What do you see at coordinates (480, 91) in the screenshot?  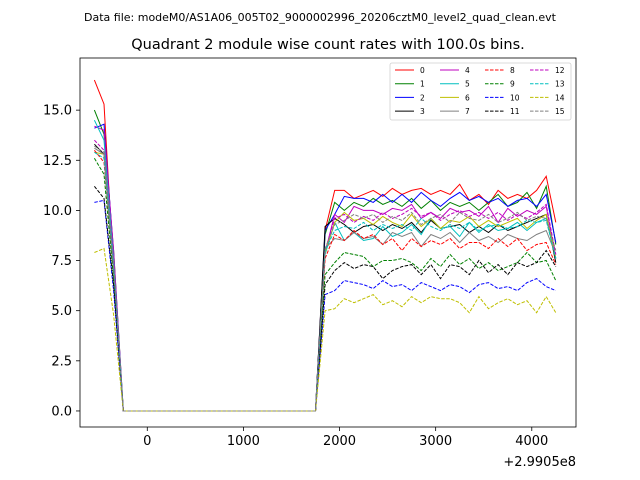 I see `legend-box` at bounding box center [480, 91].